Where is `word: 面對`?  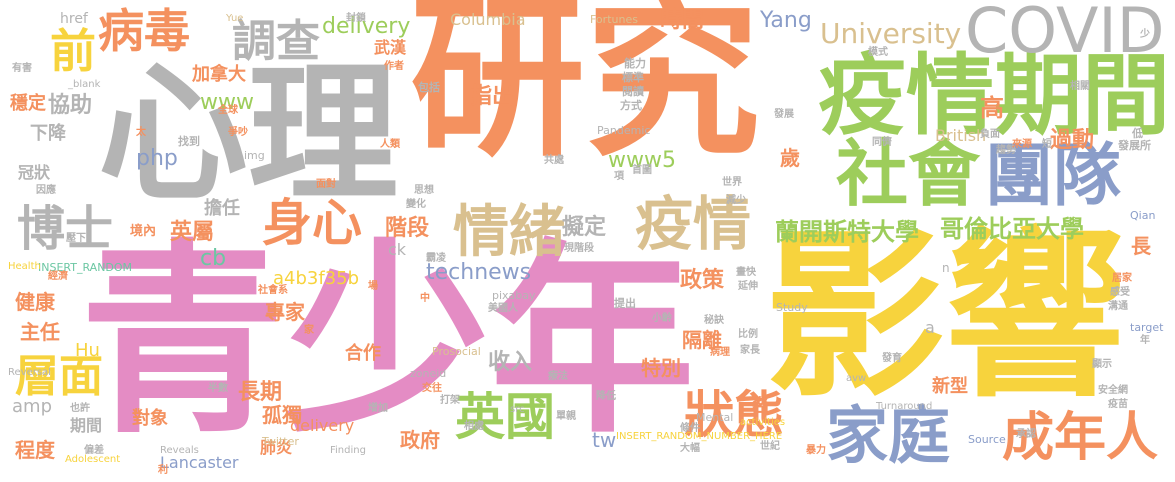 word: 面對 is located at coordinates (326, 184).